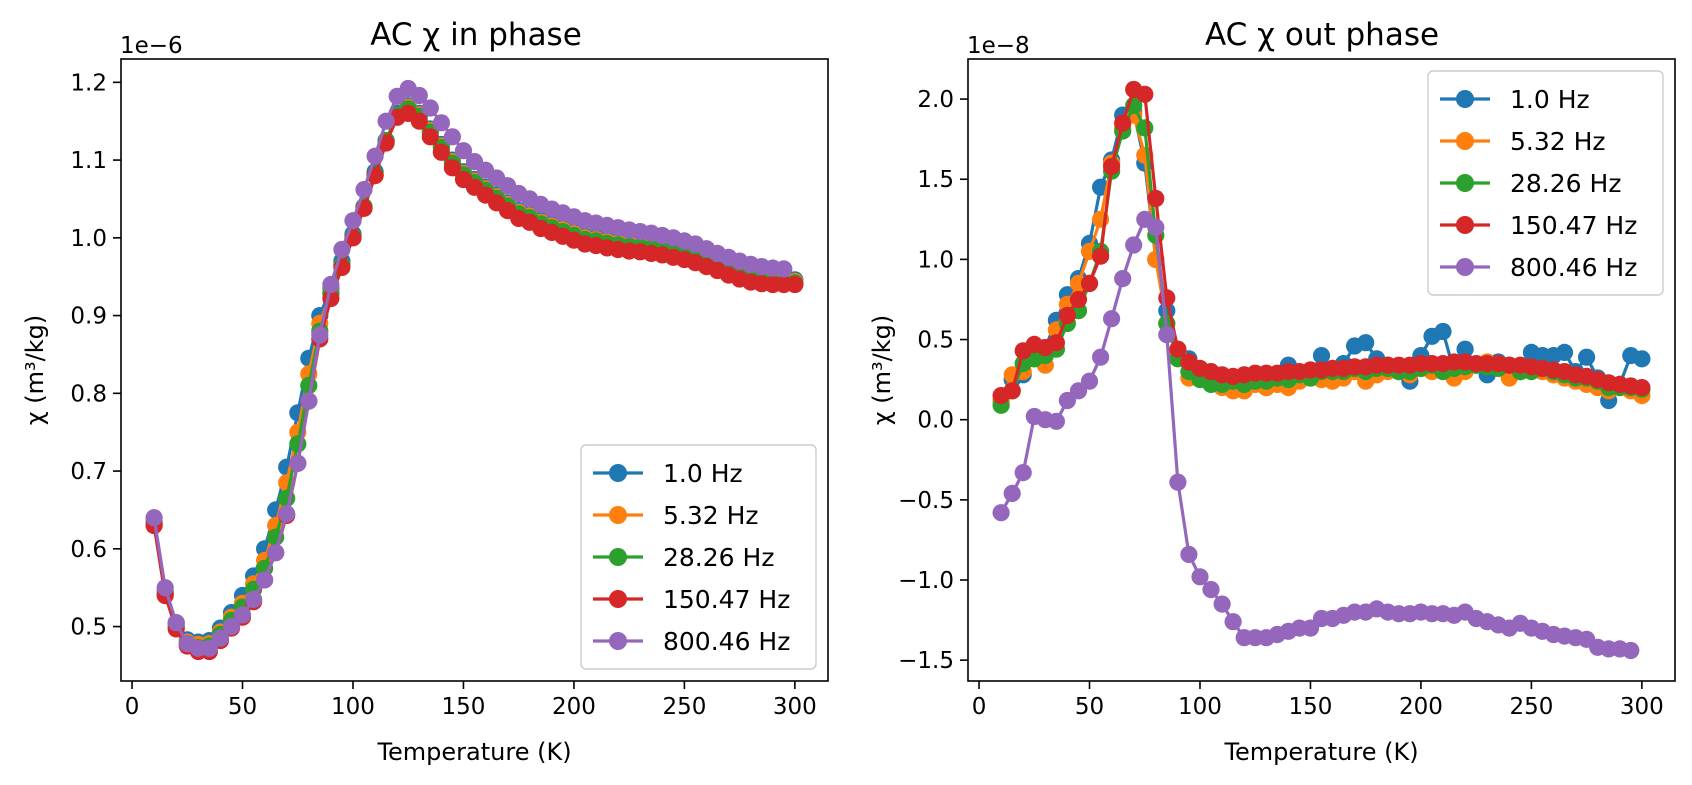  What do you see at coordinates (979, 707) in the screenshot?
I see `x-tick-label: 0` at bounding box center [979, 707].